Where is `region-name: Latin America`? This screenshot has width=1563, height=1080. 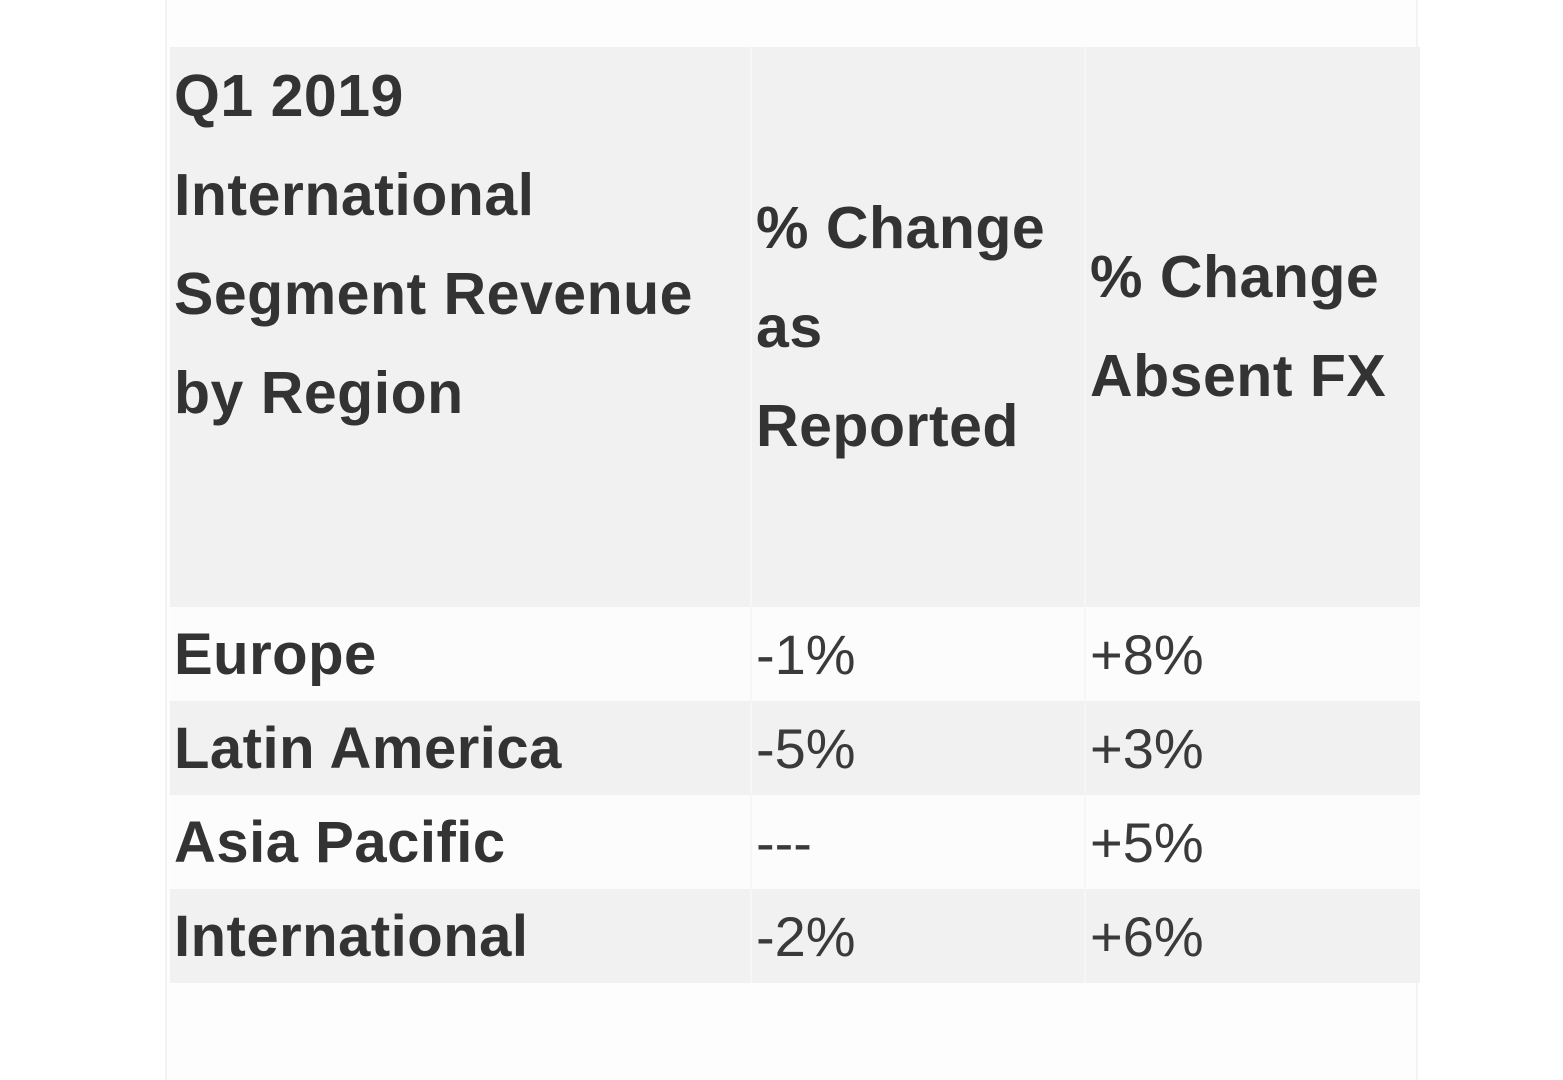
region-name: Latin America is located at coordinates (461, 748).